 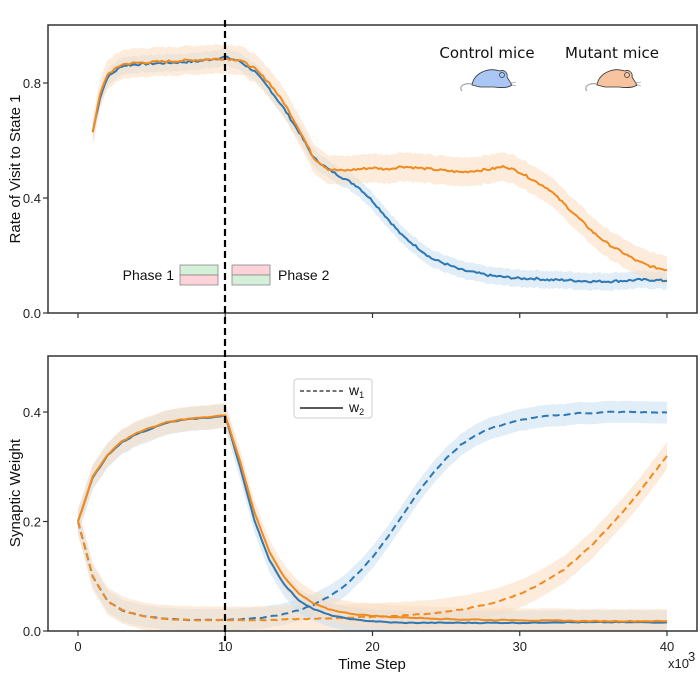 What do you see at coordinates (486, 53) in the screenshot?
I see `control-mice-label: Control mice` at bounding box center [486, 53].